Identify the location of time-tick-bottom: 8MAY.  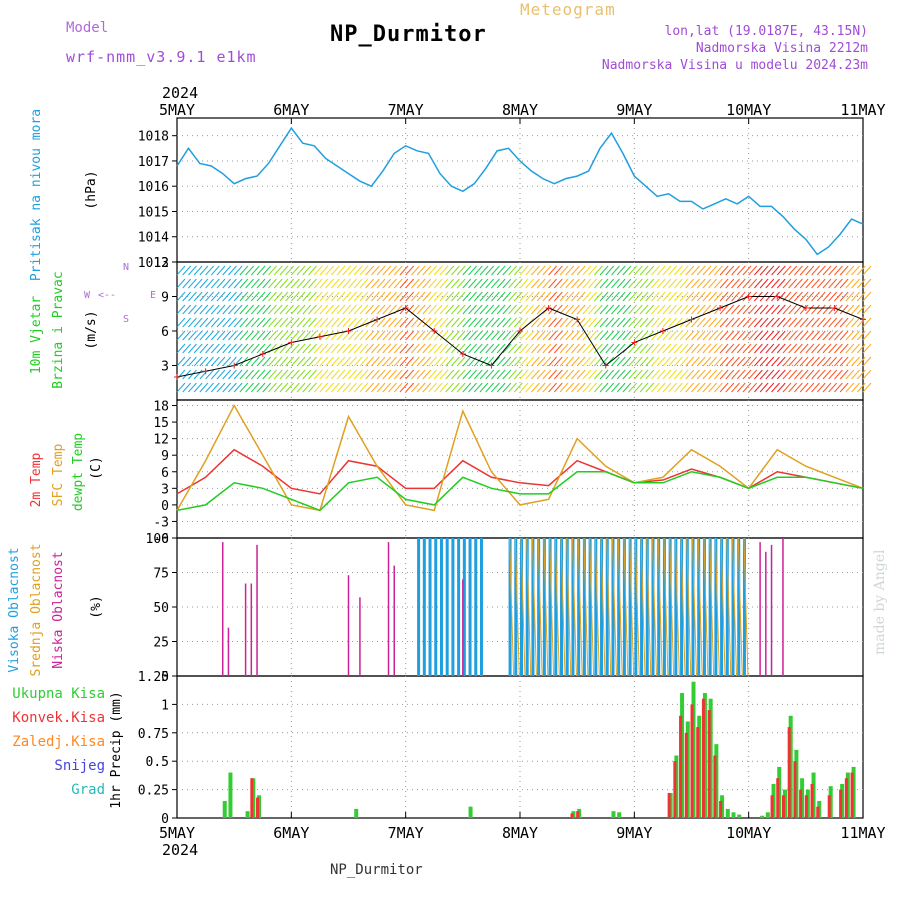
(520, 833).